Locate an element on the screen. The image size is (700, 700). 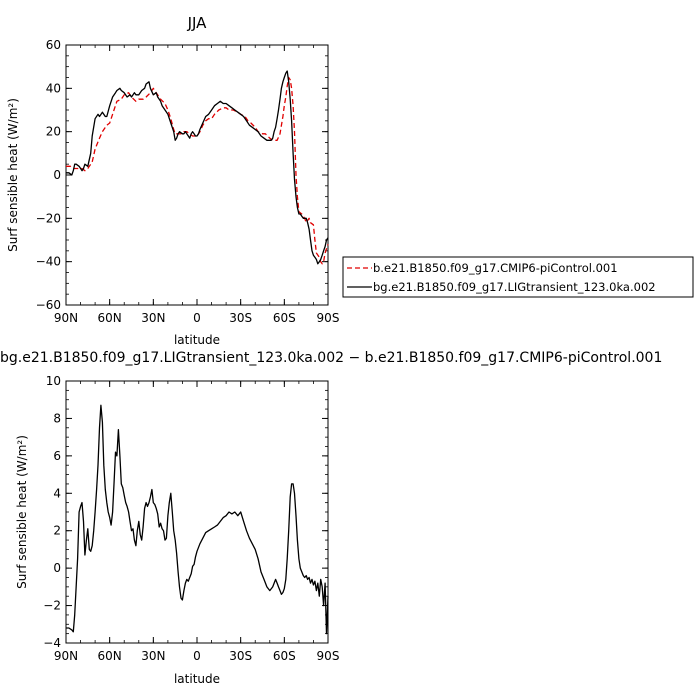
top-x-tick-label: 90N is located at coordinates (66, 318).